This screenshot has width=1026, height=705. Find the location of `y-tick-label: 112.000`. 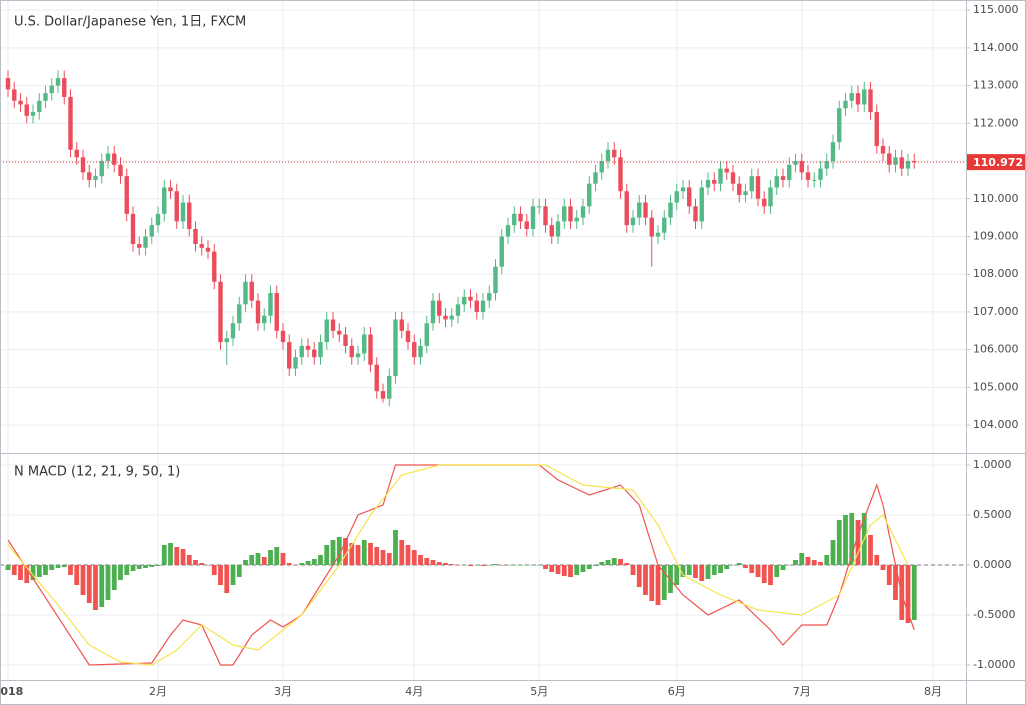

y-tick-label: 112.000 is located at coordinates (996, 122).